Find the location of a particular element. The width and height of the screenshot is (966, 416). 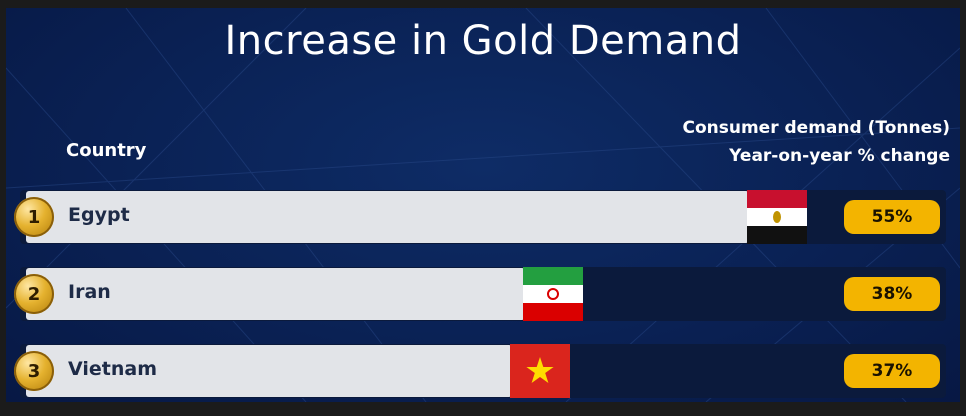

bar-vietnam is located at coordinates (269, 371).